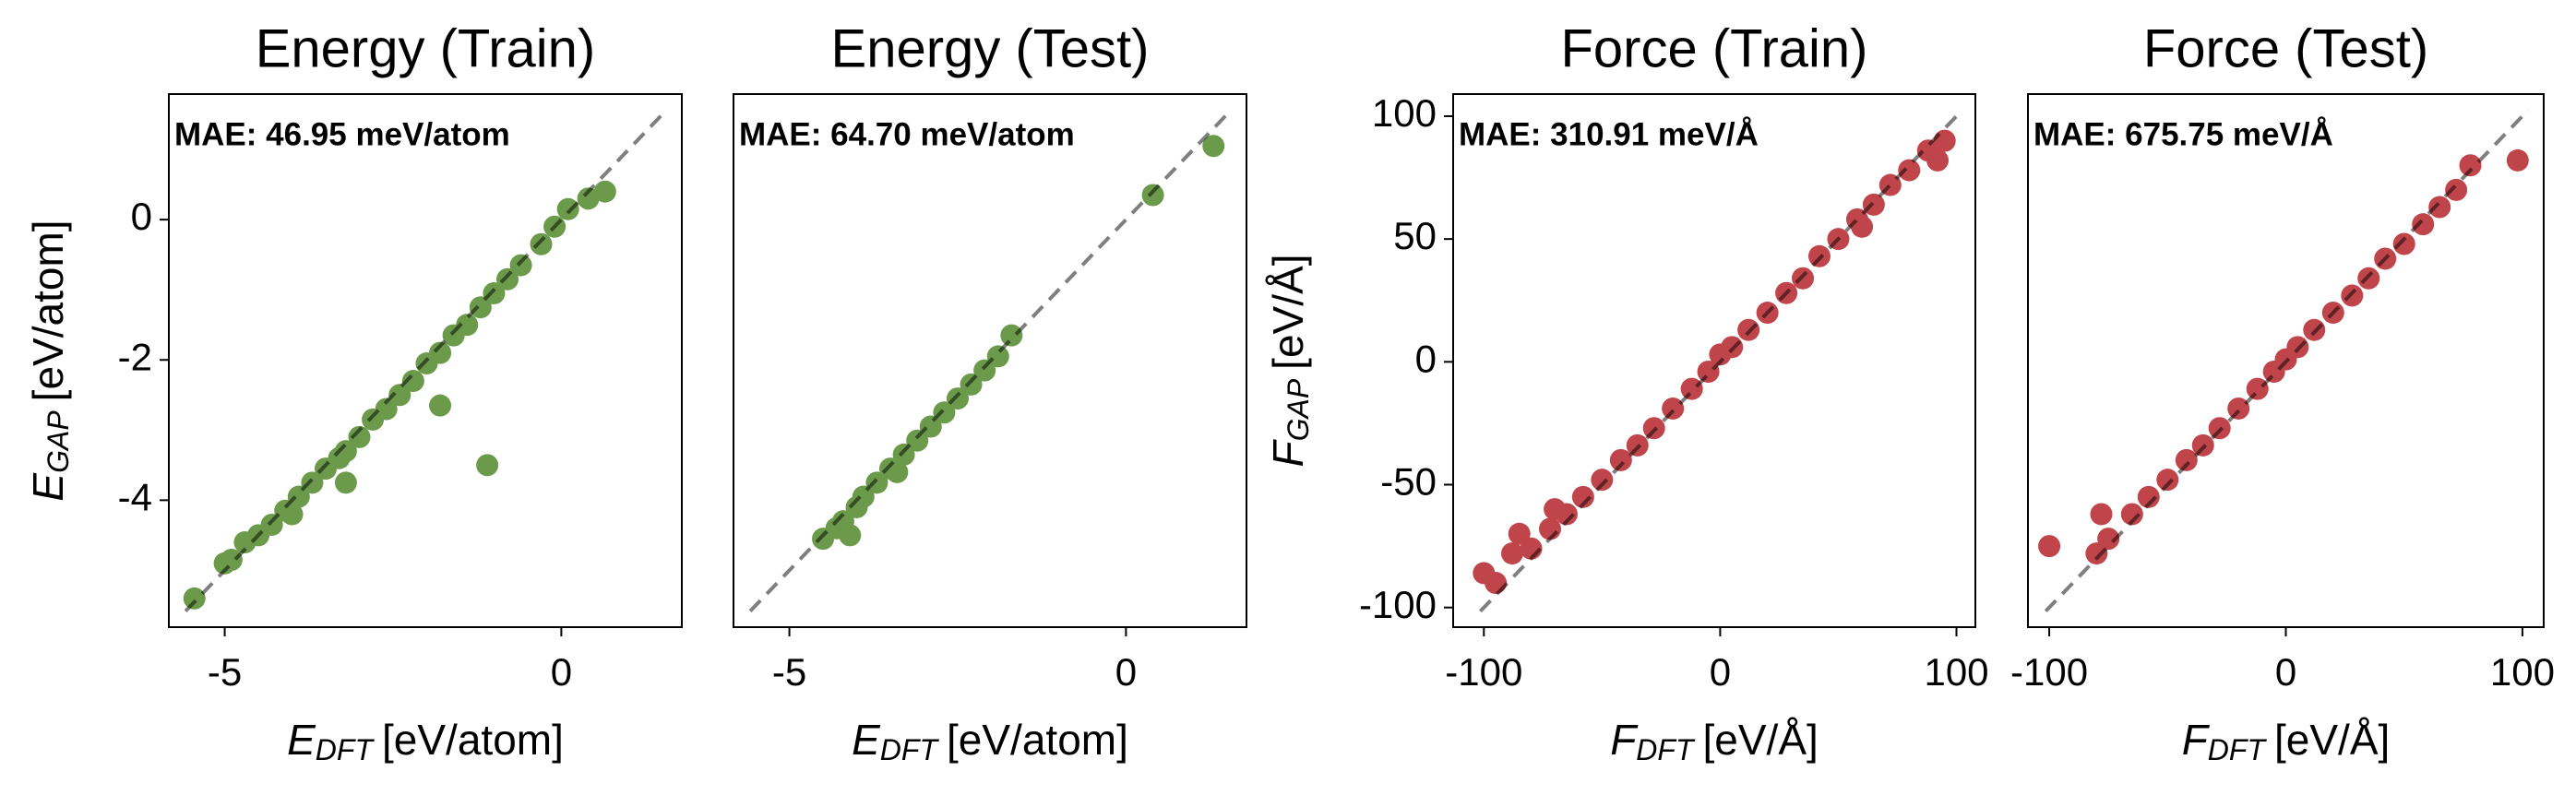  I want to click on annotation: MAE: 46.95 meV/atom, so click(342, 134).